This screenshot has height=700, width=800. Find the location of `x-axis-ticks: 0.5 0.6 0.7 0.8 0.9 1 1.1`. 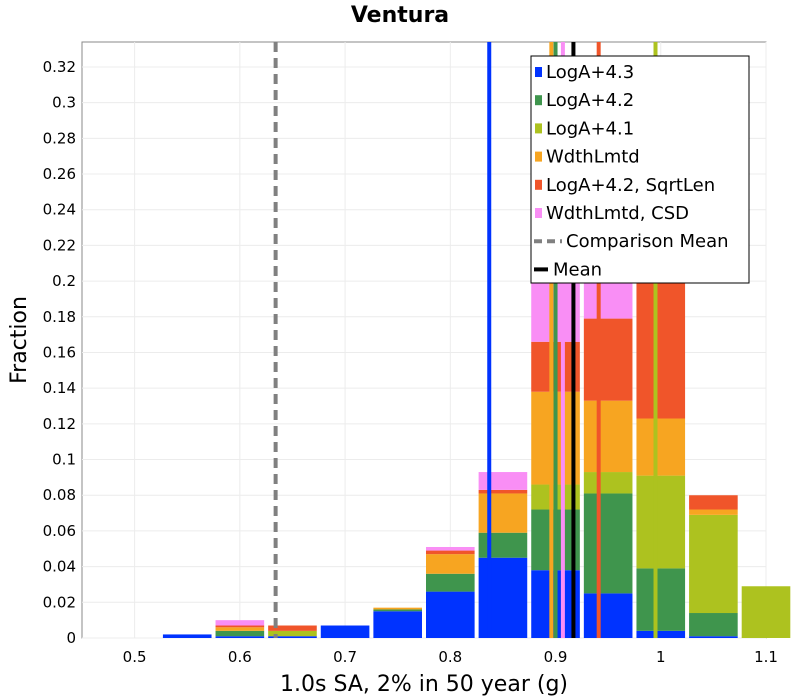

x-axis-ticks: 0.5 0.6 0.7 0.8 0.9 1 1.1 is located at coordinates (450, 657).